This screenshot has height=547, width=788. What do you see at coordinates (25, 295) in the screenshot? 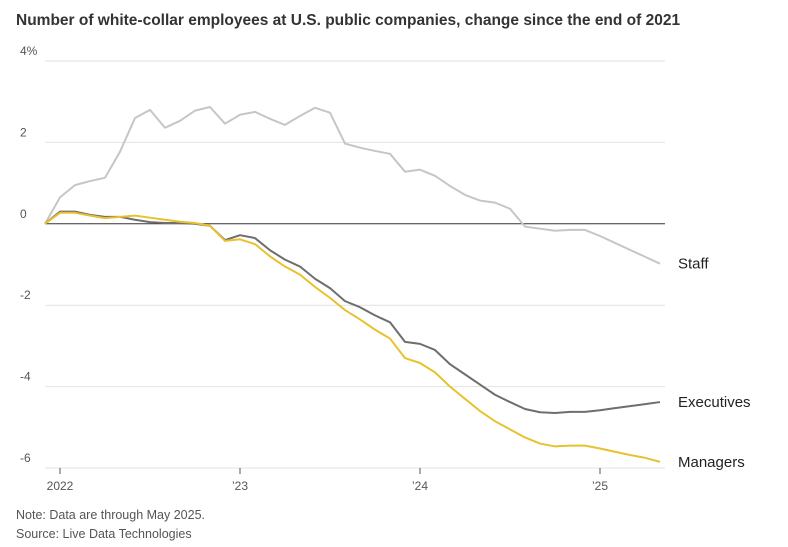
I see `y-tick-label: -2` at bounding box center [25, 295].